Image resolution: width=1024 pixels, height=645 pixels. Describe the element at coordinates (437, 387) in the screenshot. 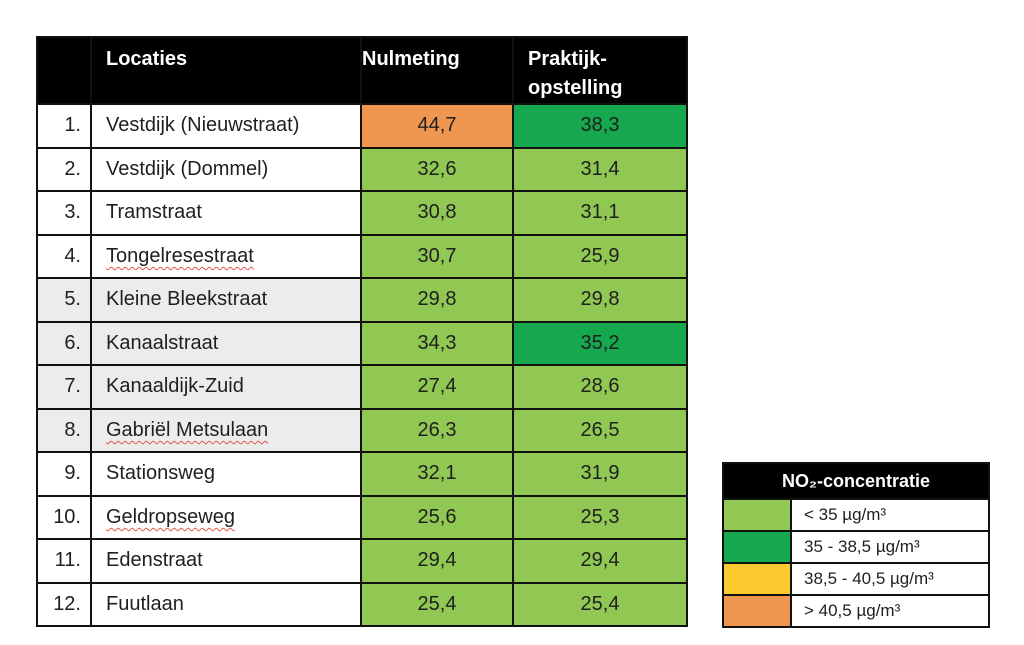

I see `nulmeting-value-cell: 27,4` at that location.